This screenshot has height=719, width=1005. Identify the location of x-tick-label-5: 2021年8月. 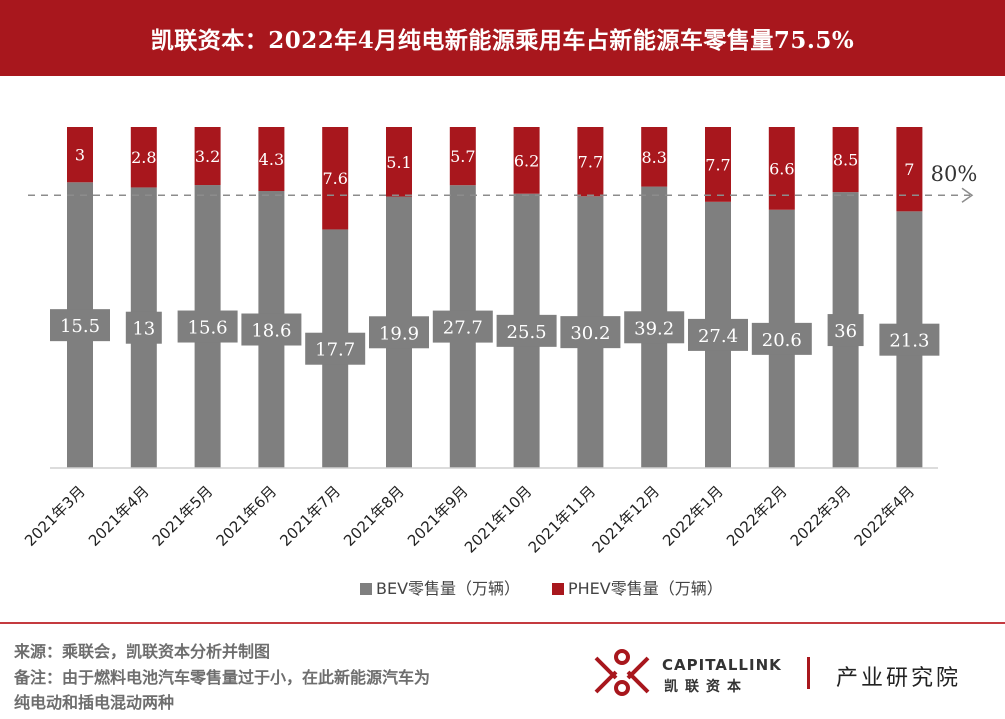
(374, 516).